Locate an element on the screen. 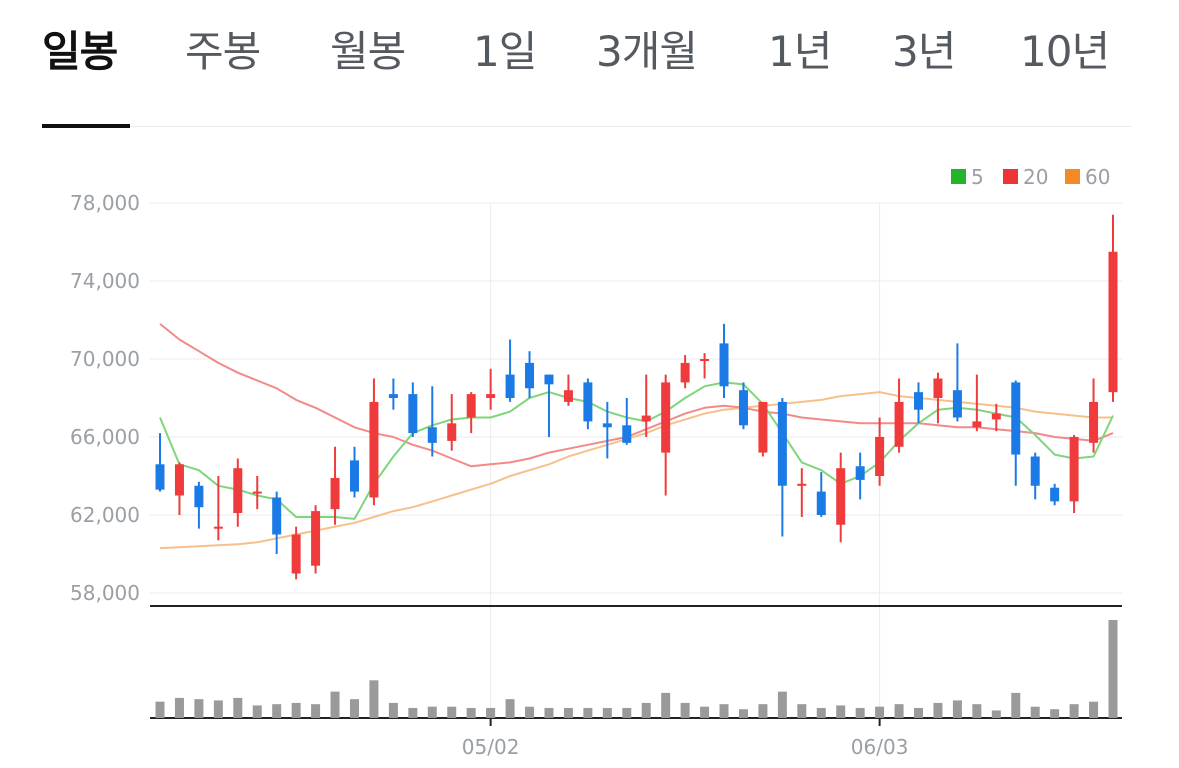 Image resolution: width=1179 pixels, height=768 pixels. tab-1day: 1일 is located at coordinates (505, 51).